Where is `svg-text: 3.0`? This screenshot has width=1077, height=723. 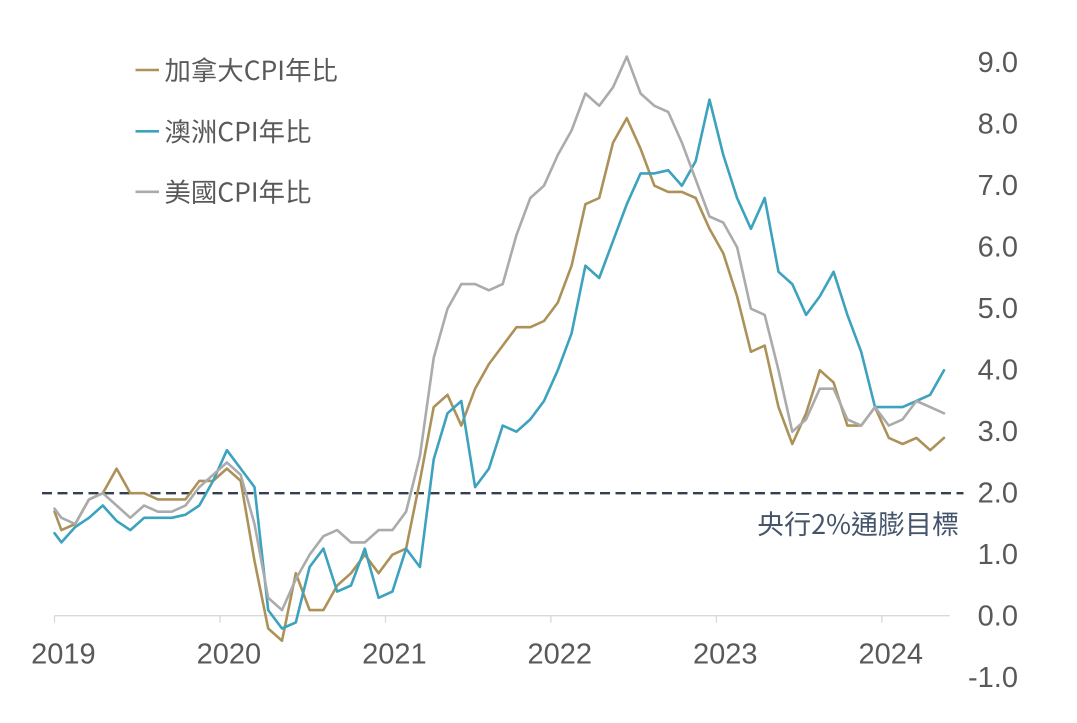 svg-text: 3.0 is located at coordinates (998, 432).